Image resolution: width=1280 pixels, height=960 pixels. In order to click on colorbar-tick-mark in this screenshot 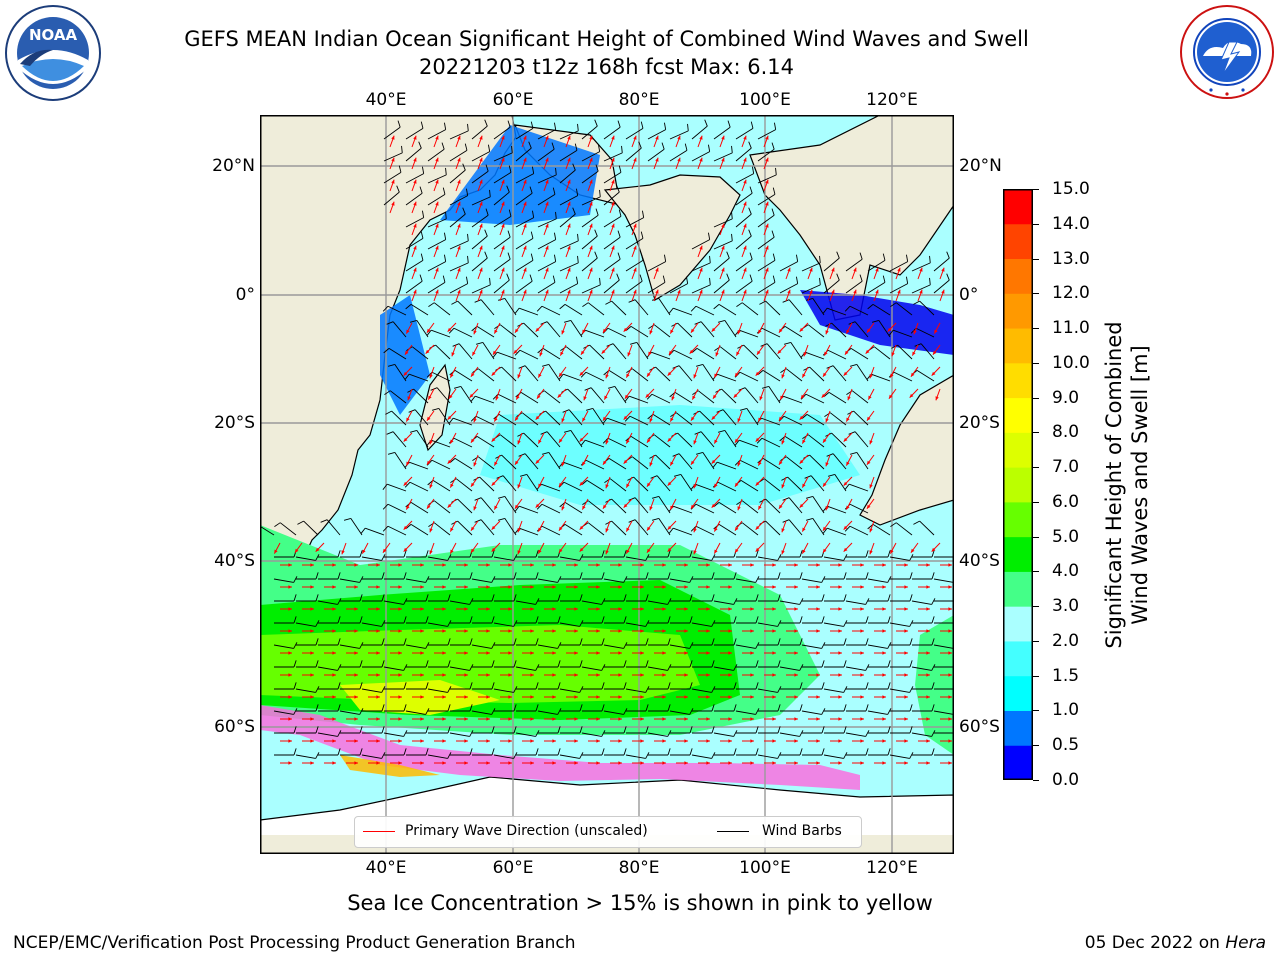, I will do `click(1036, 572)`.